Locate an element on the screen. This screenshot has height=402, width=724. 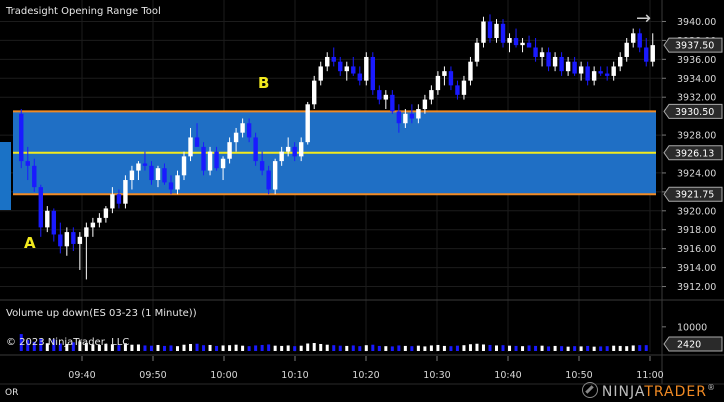
price-tick-label: 3934.00 is located at coordinates (696, 79).